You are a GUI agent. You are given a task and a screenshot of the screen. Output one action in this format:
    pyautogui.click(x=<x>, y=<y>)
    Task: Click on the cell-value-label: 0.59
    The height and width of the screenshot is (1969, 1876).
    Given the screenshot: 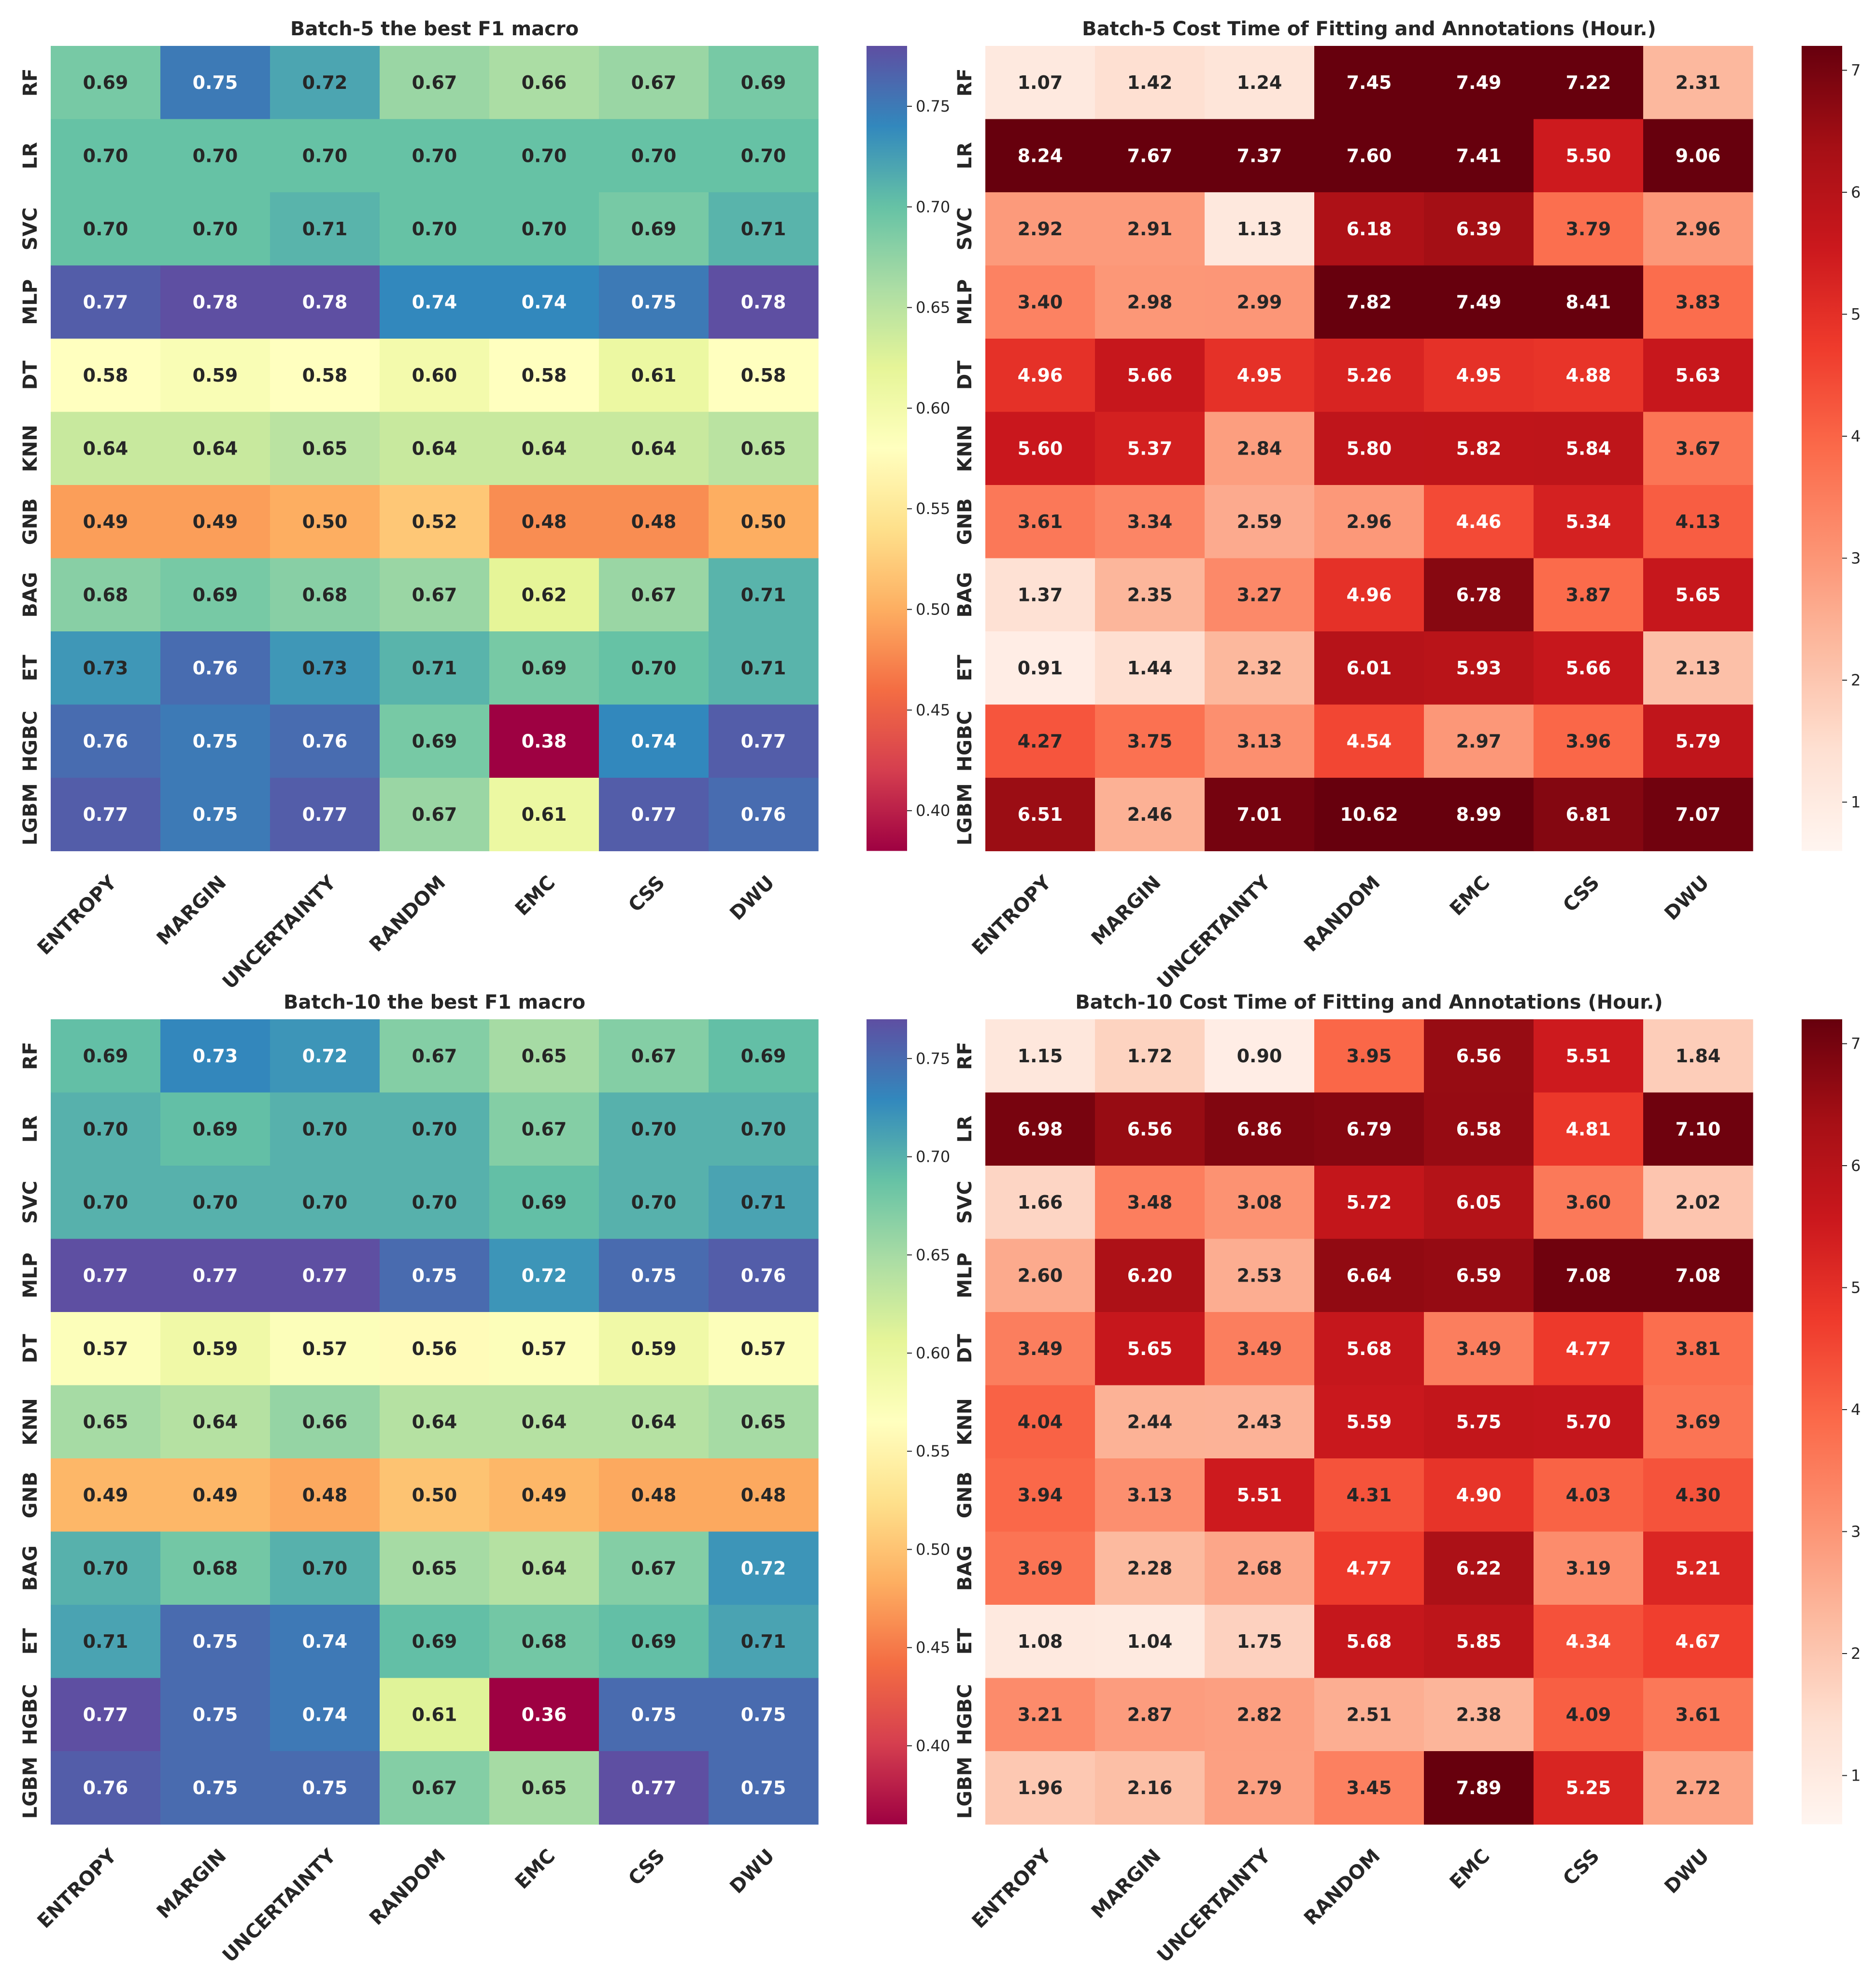 What is the action you would take?
    pyautogui.click(x=215, y=1349)
    